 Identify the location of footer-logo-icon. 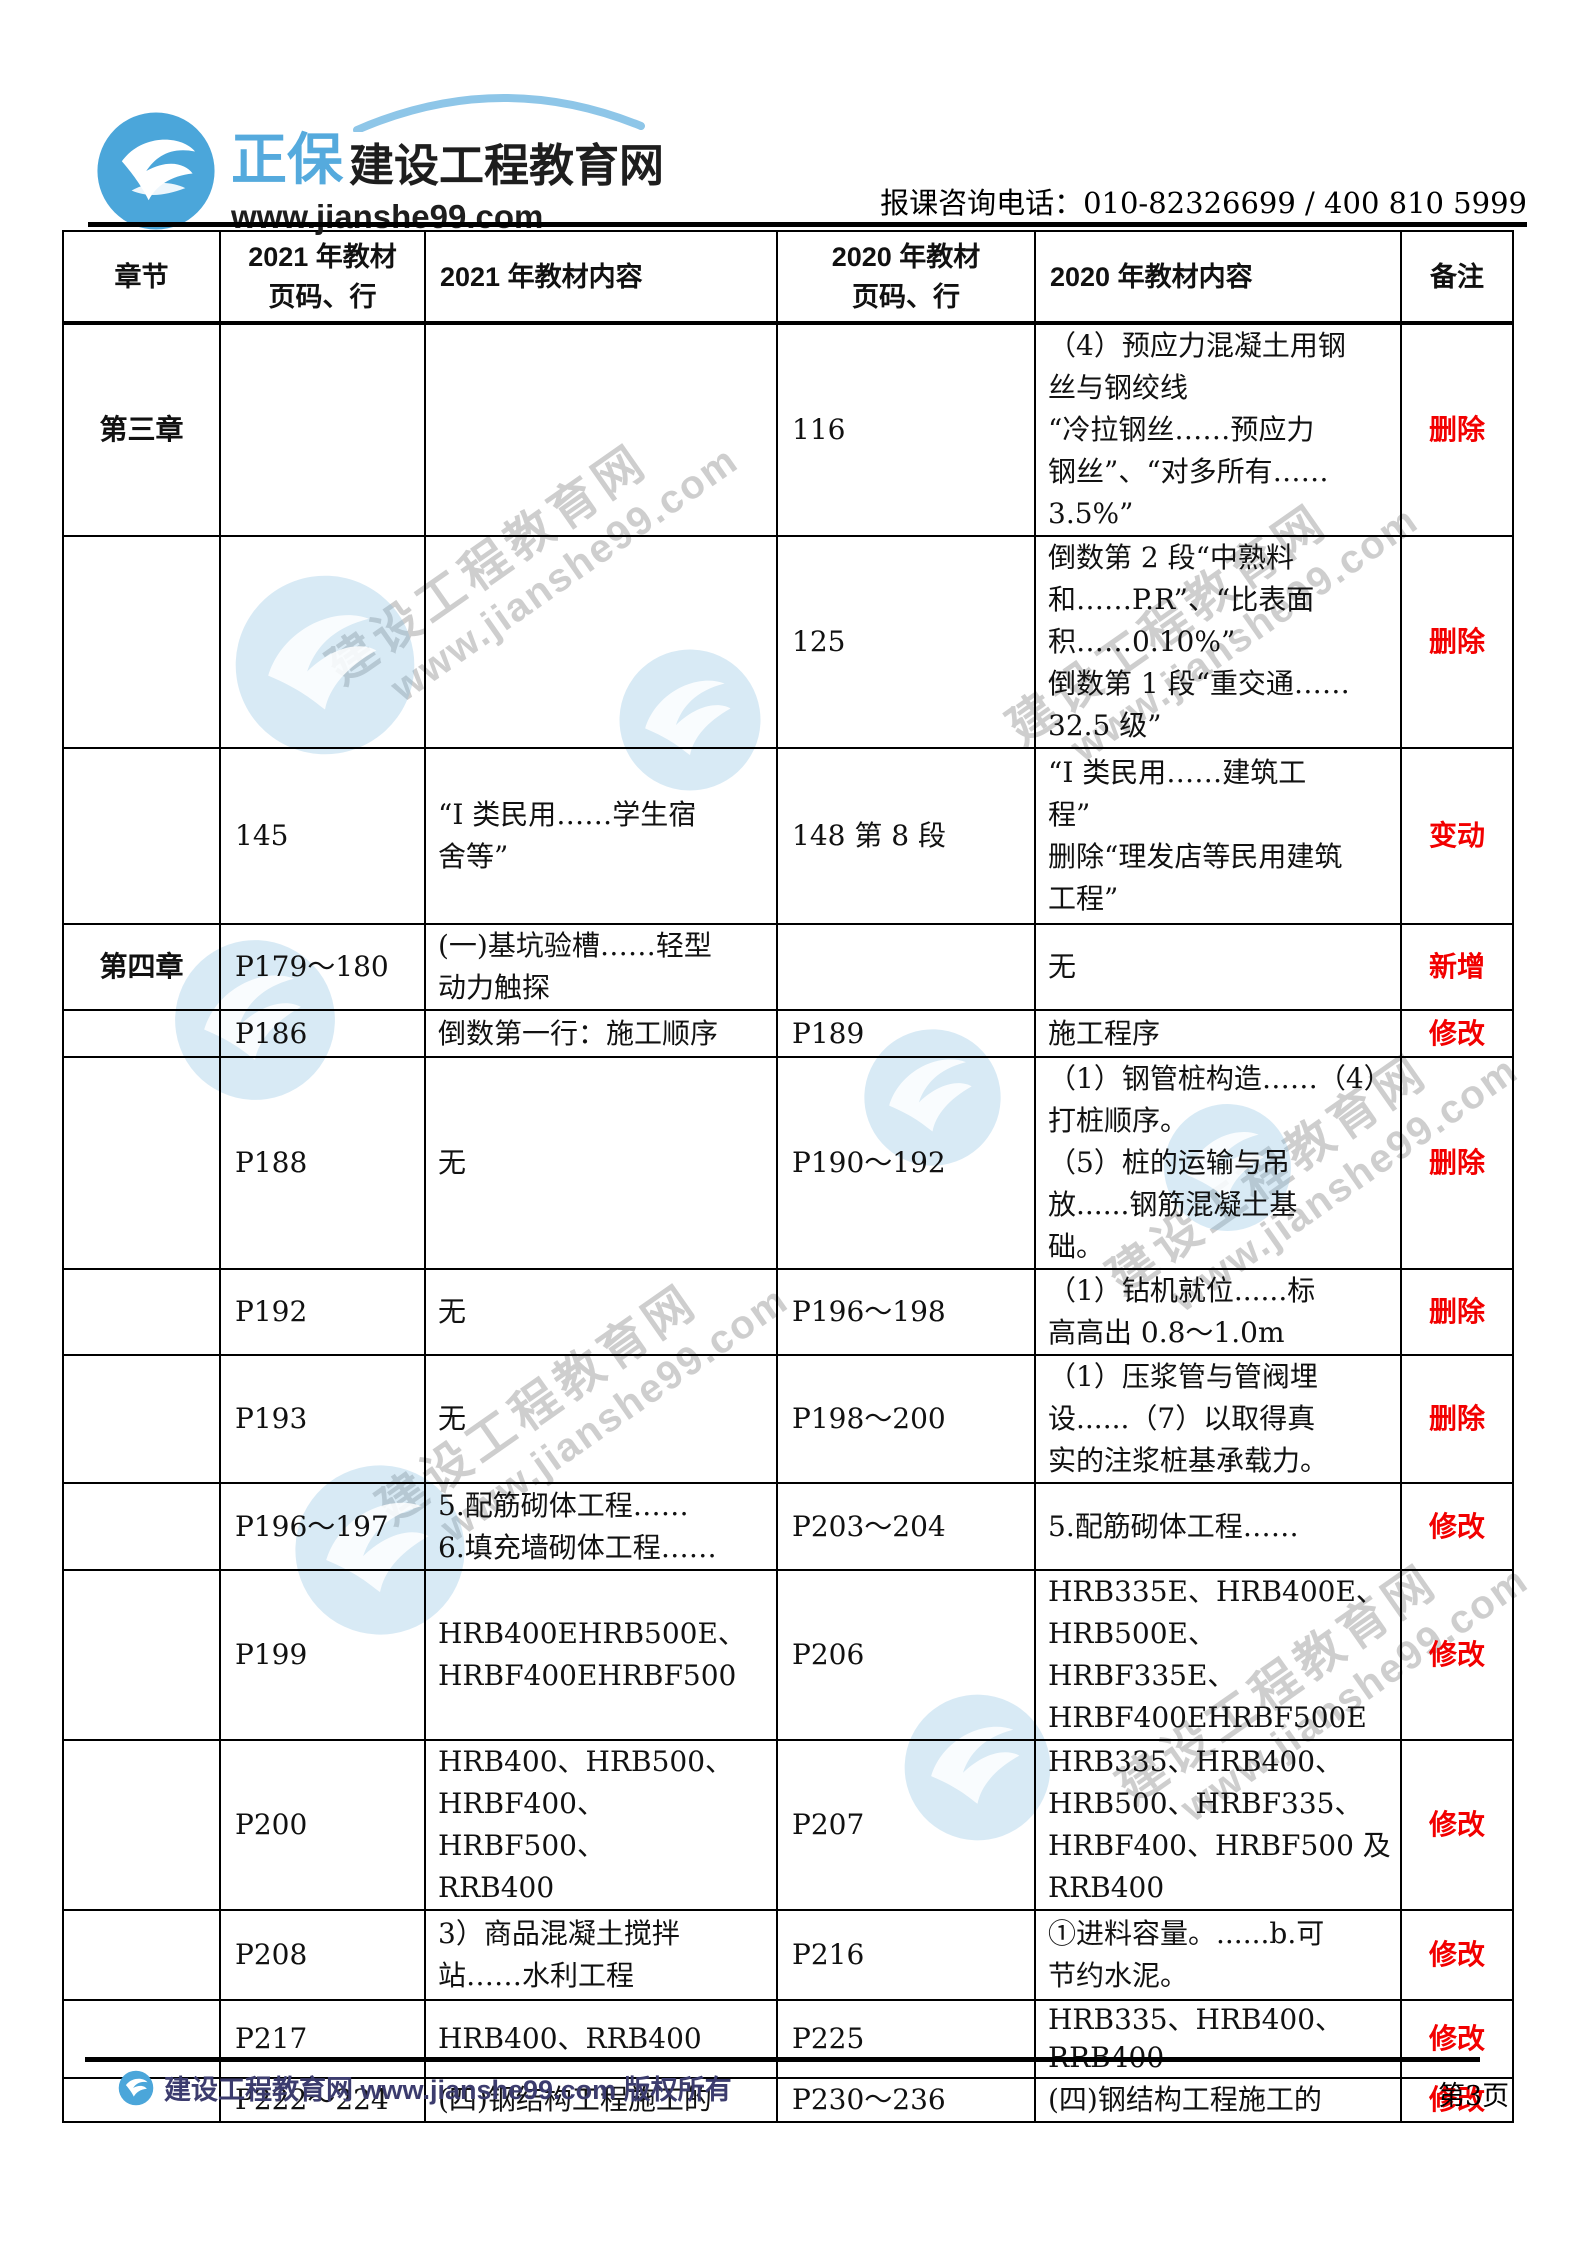
(136, 2087).